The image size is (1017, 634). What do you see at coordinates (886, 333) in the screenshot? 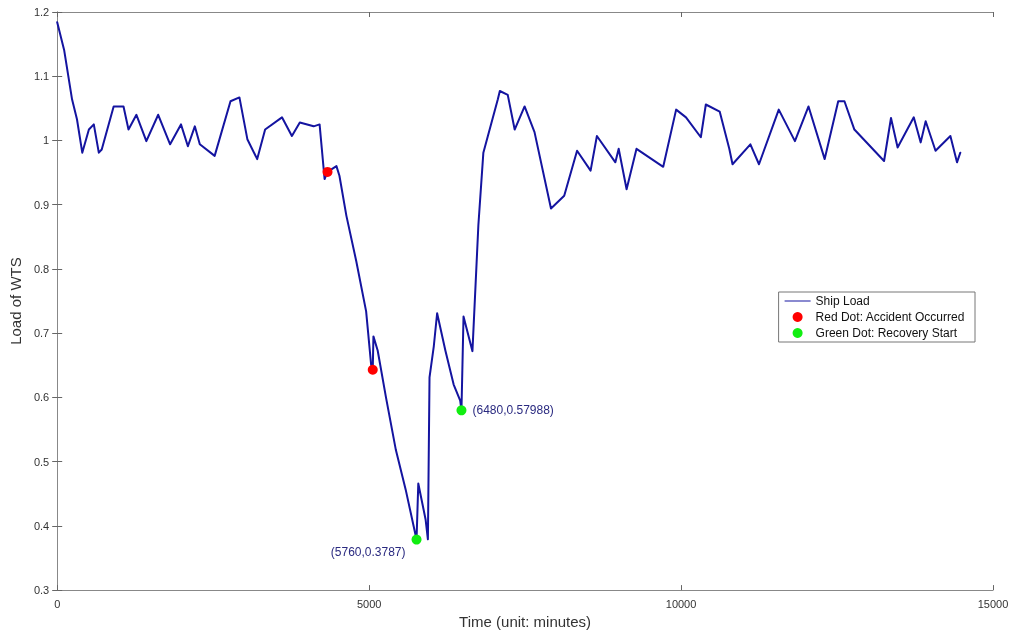
I see `legend-label: Green Dot: Recovery Start` at bounding box center [886, 333].